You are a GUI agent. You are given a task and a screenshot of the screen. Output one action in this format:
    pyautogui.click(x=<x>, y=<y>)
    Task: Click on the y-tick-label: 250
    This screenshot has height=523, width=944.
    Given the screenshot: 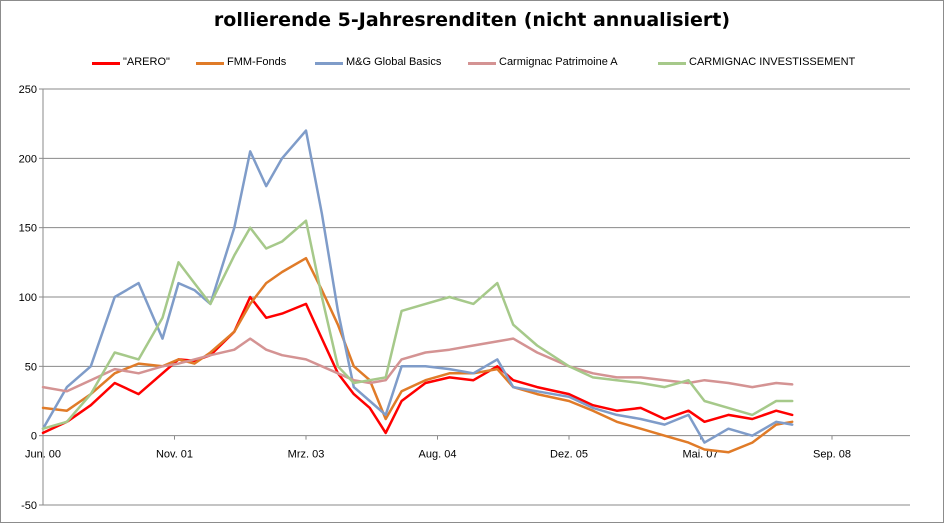 What is the action you would take?
    pyautogui.click(x=28, y=90)
    